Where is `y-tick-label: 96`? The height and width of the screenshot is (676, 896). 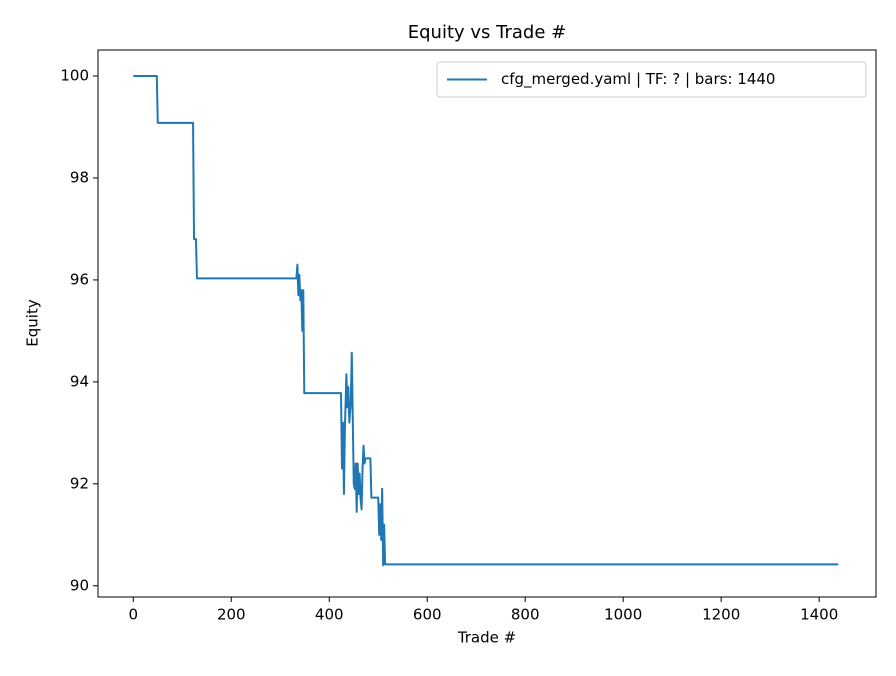
y-tick-label: 96 is located at coordinates (79, 279).